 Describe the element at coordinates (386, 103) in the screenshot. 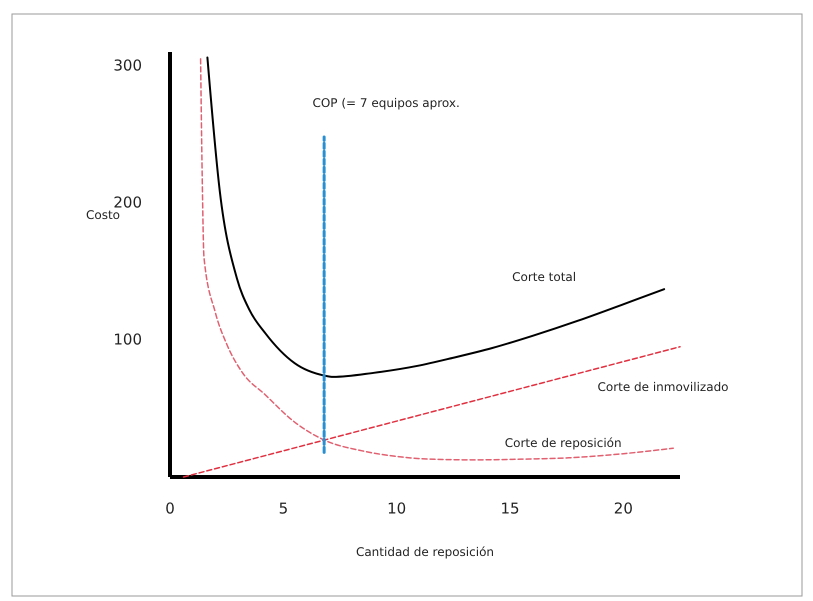

I see `text: COP (= 7 equipos aprox.` at that location.